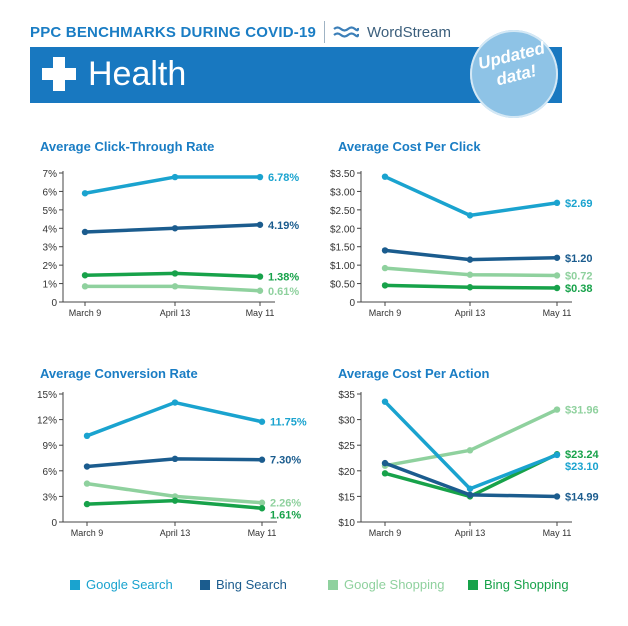  I want to click on health-cross-icon, so click(59, 74).